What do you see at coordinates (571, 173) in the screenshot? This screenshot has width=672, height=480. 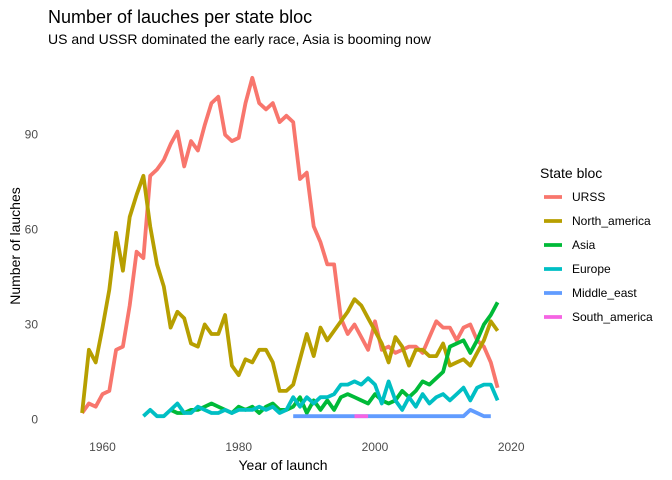 I see `legend-title: State bloc` at bounding box center [571, 173].